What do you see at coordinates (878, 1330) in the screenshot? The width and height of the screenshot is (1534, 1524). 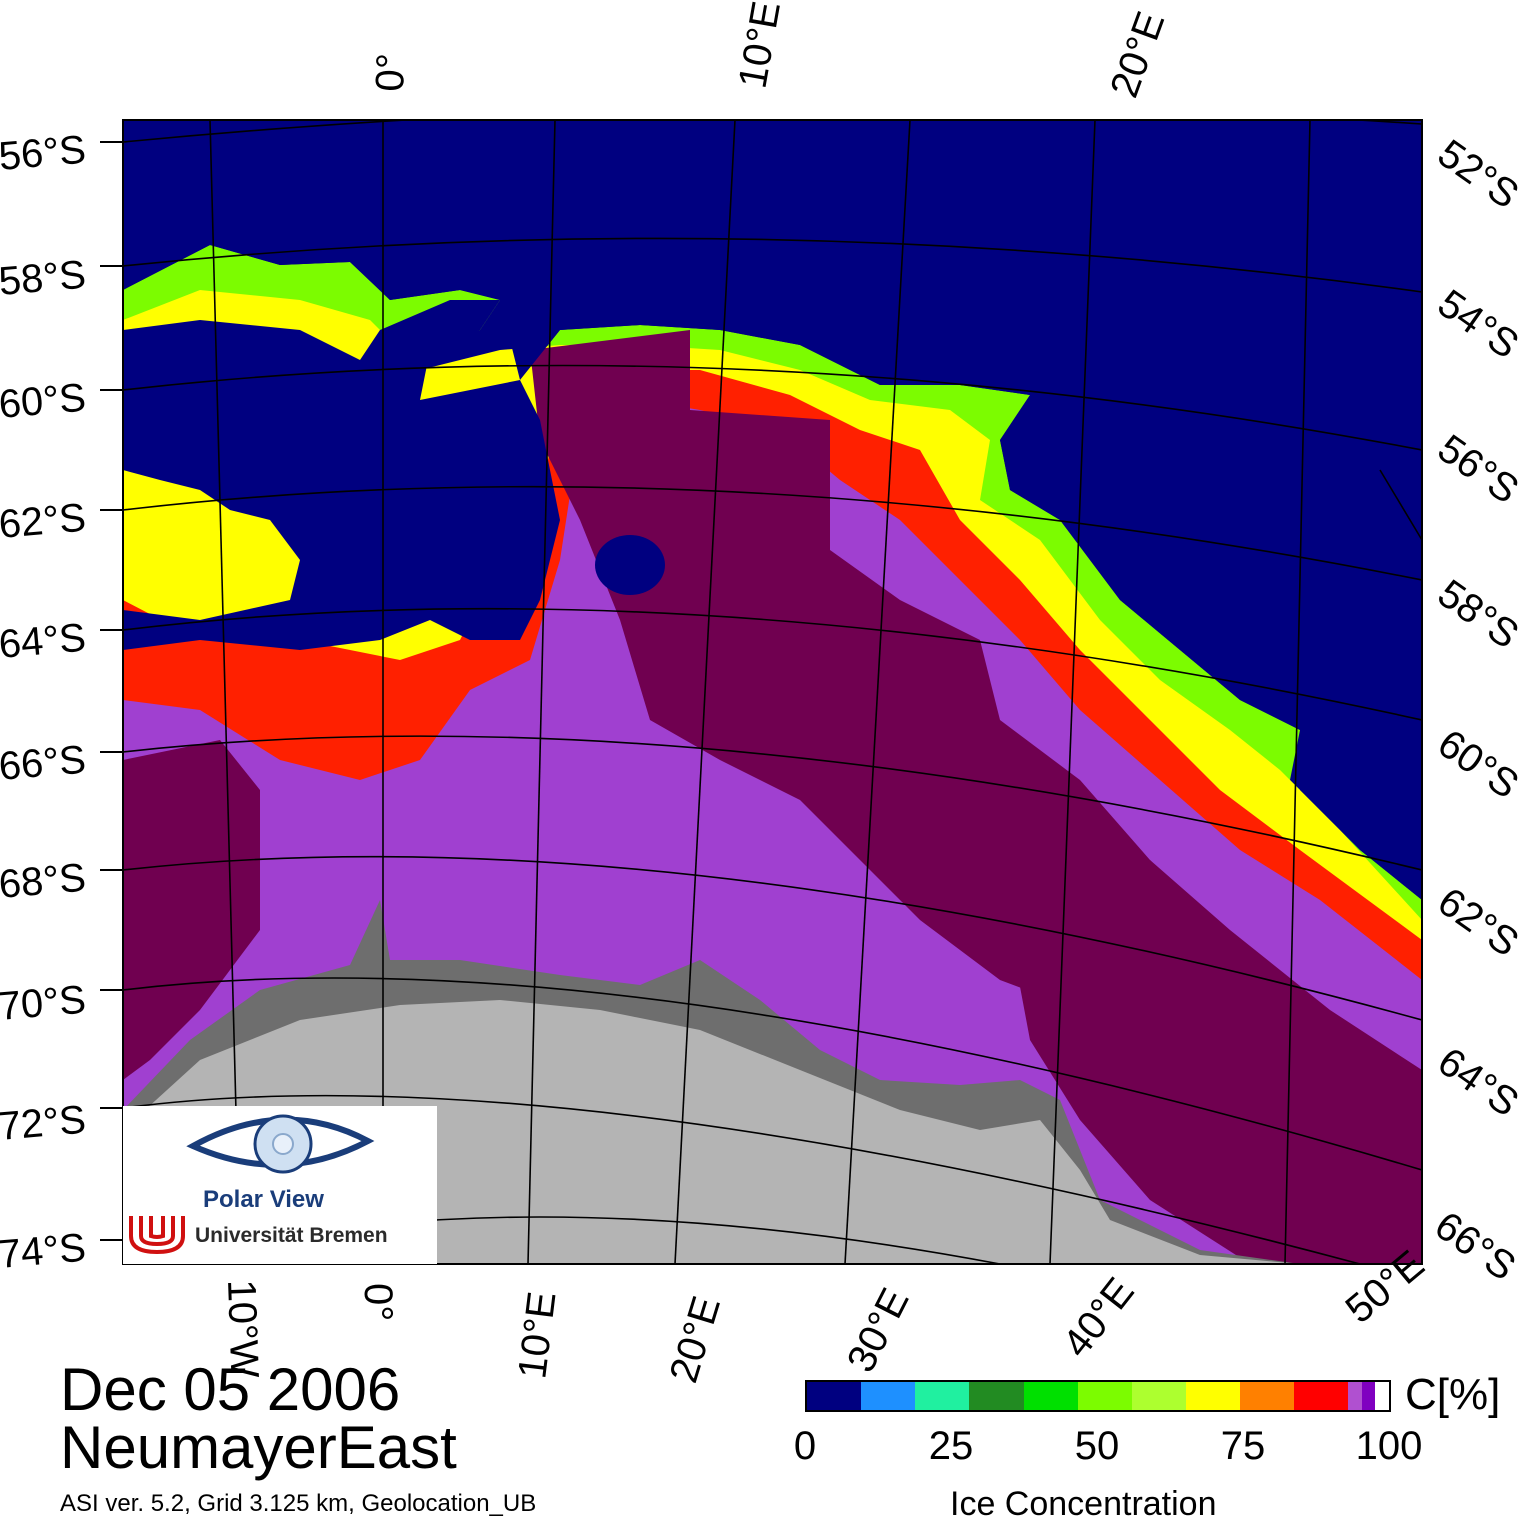 I see `lon-label: 30°E` at bounding box center [878, 1330].